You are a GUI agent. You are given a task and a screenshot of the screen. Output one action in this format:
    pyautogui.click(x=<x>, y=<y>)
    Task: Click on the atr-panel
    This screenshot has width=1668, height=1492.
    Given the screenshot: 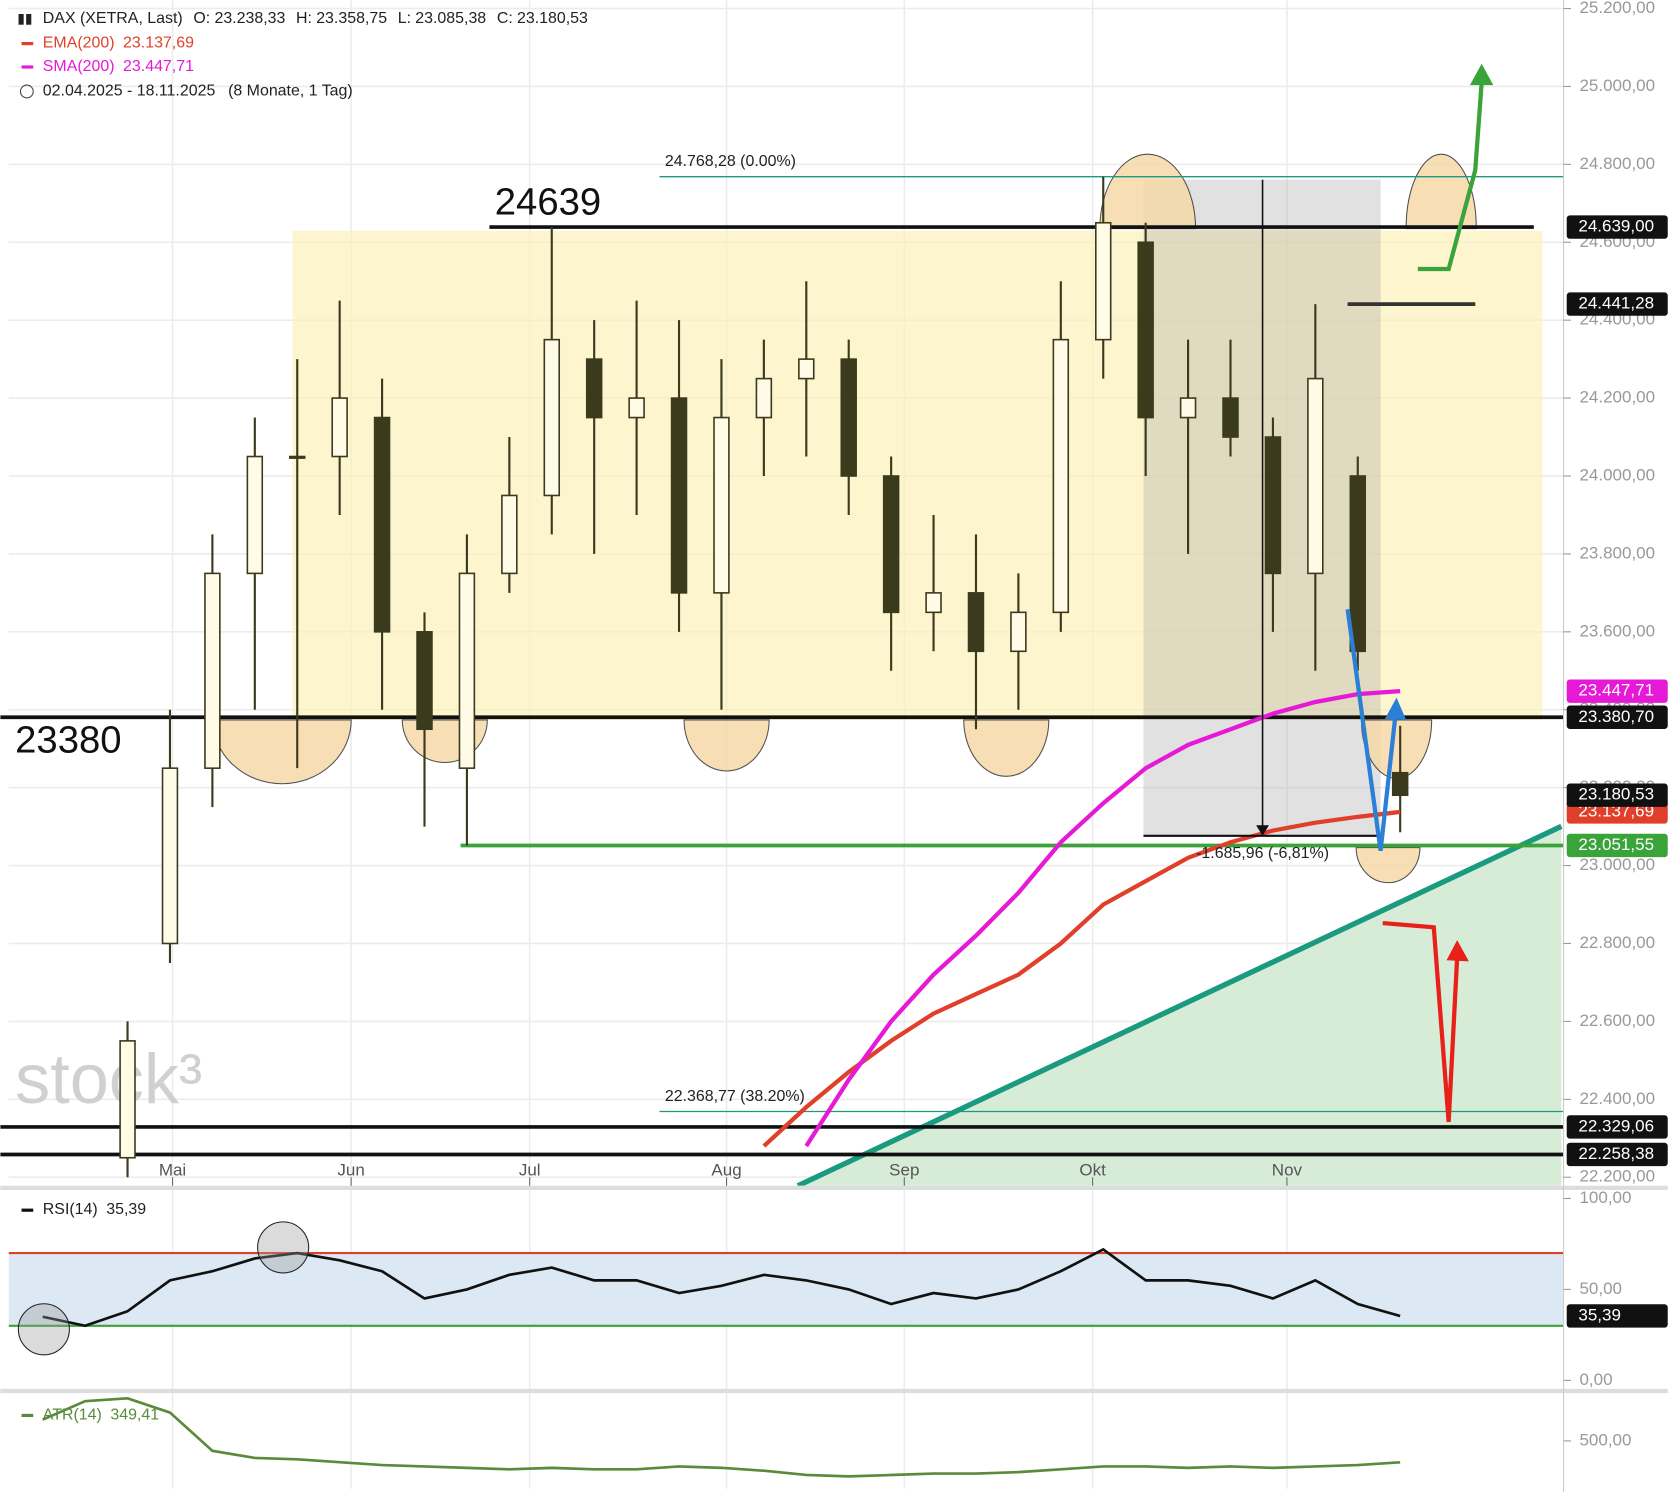 What is the action you would take?
    pyautogui.click(x=721, y=1437)
    